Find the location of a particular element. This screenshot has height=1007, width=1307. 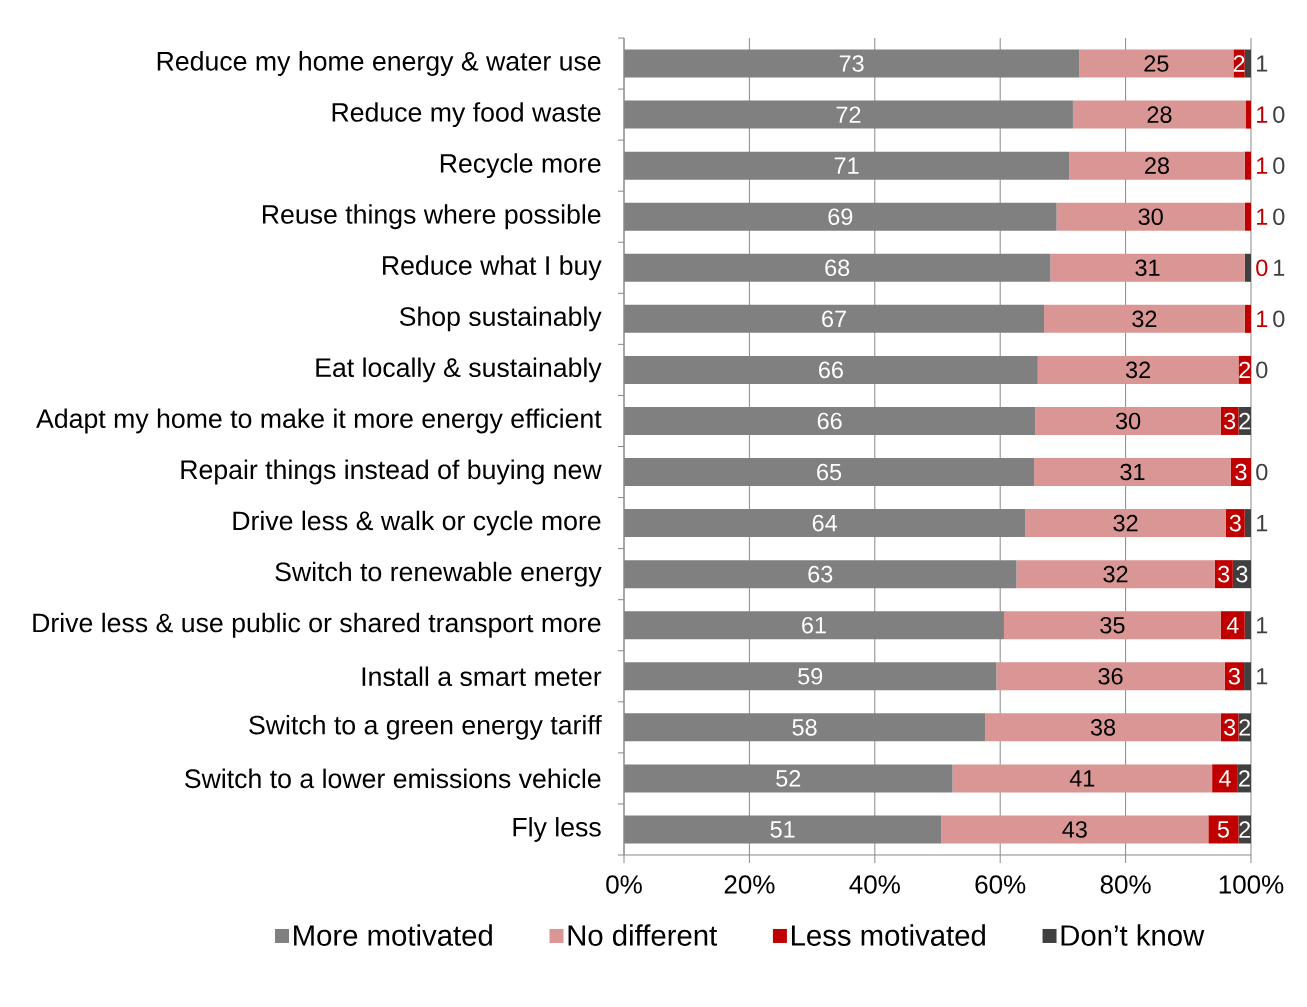

y-tick-label: Adapt my home to make it more energy efficient is located at coordinates (319, 421).